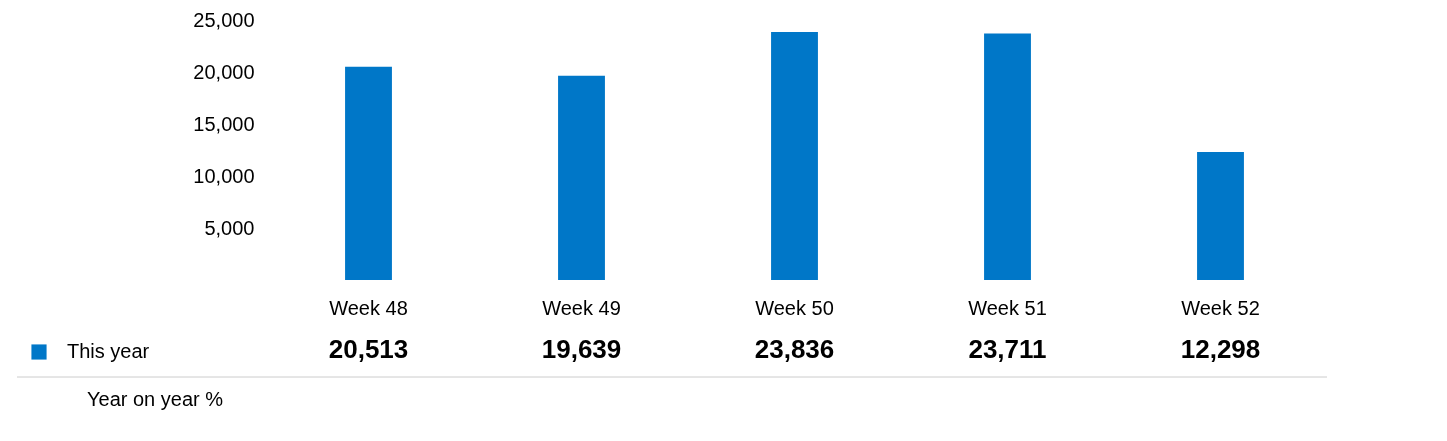 The image size is (1447, 441). Describe the element at coordinates (224, 71) in the screenshot. I see `y-tick-label: 20,000` at that location.